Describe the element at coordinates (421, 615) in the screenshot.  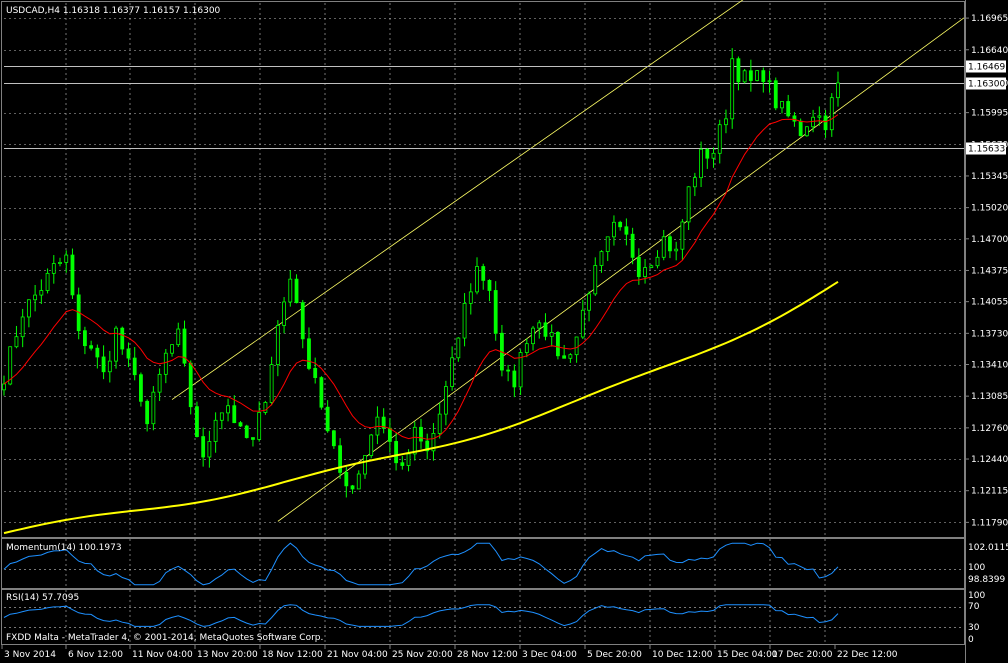
I see `rsi-line` at that location.